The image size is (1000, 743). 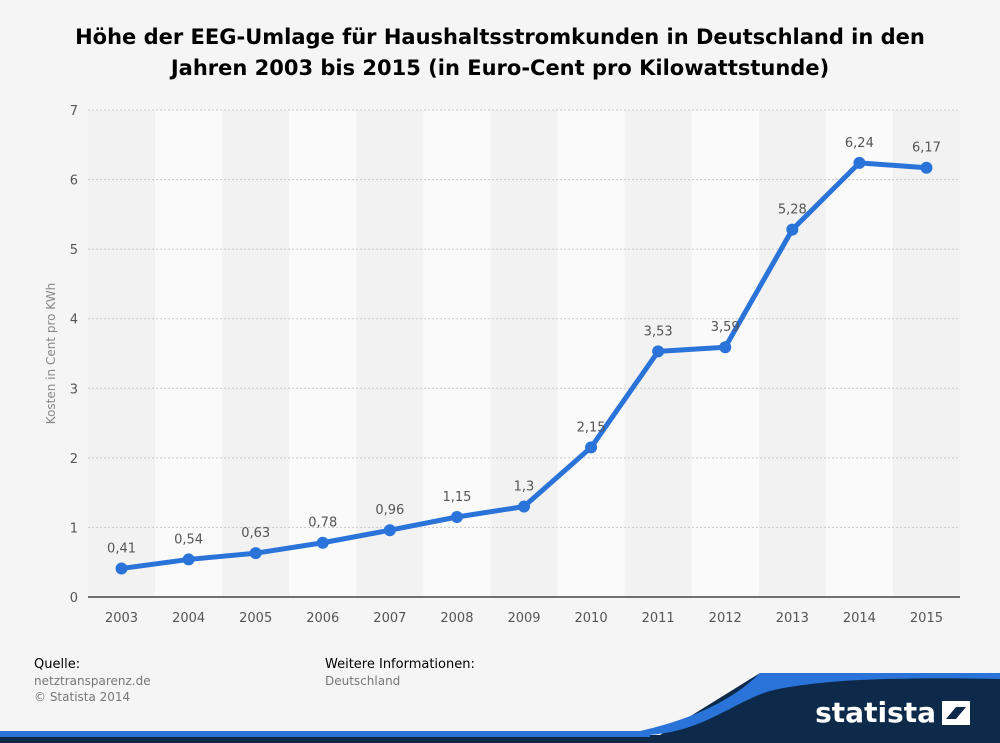 What do you see at coordinates (875, 712) in the screenshot?
I see `statista-logo-text: statista` at bounding box center [875, 712].